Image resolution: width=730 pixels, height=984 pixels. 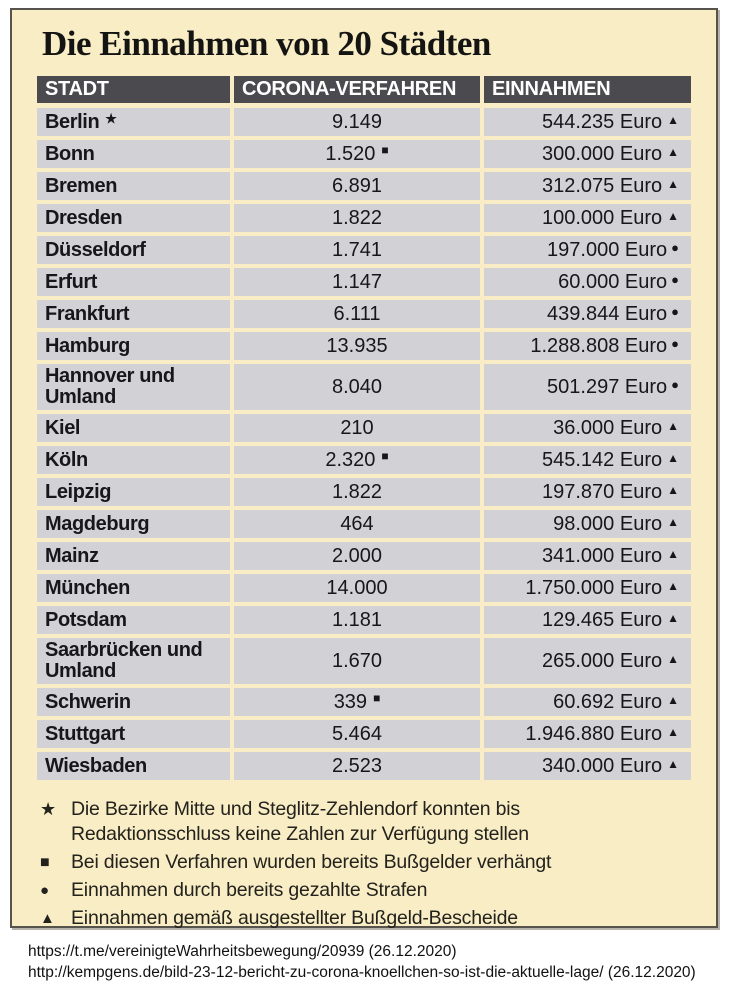 I want to click on stadt-cell: Berlin ★, so click(x=133, y=122).